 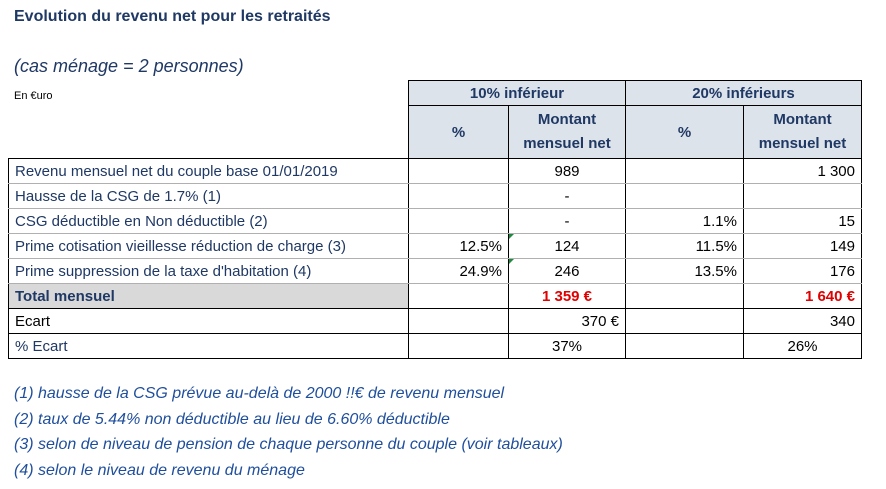 What do you see at coordinates (458, 132) in the screenshot?
I see `col-pct-1: %` at bounding box center [458, 132].